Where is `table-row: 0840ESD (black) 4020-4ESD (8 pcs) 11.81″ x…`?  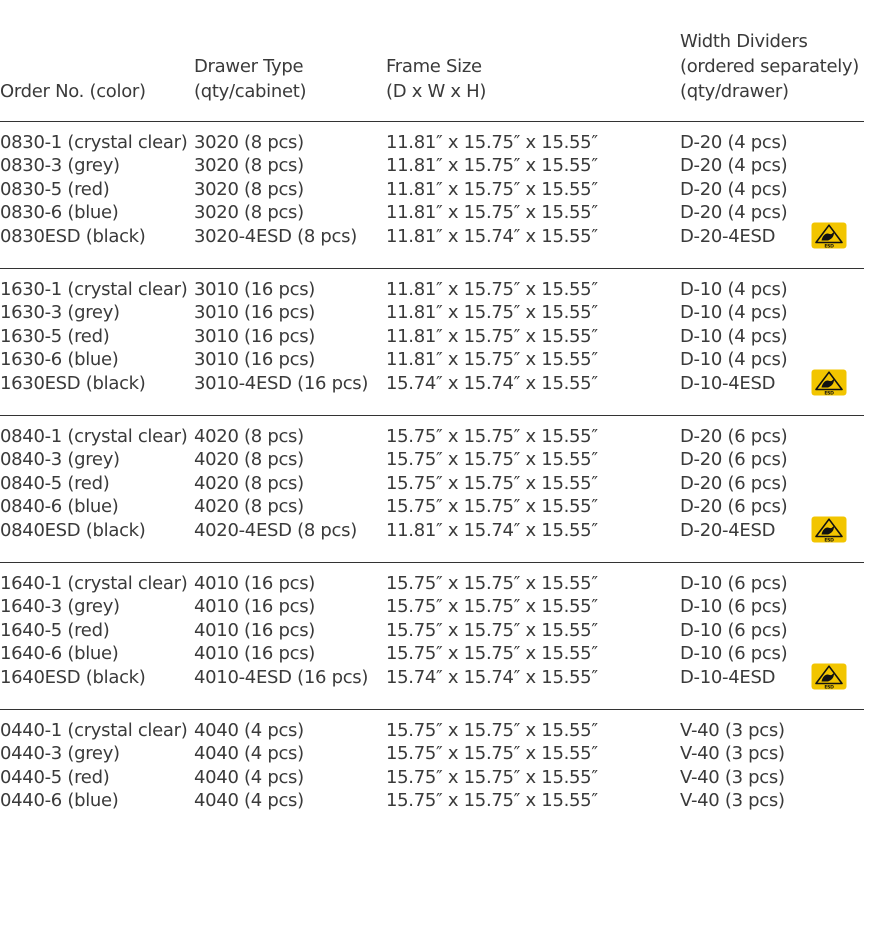 table-row: 0840ESD (black) 4020-4ESD (8 pcs) 11.81″ x… is located at coordinates (439, 529).